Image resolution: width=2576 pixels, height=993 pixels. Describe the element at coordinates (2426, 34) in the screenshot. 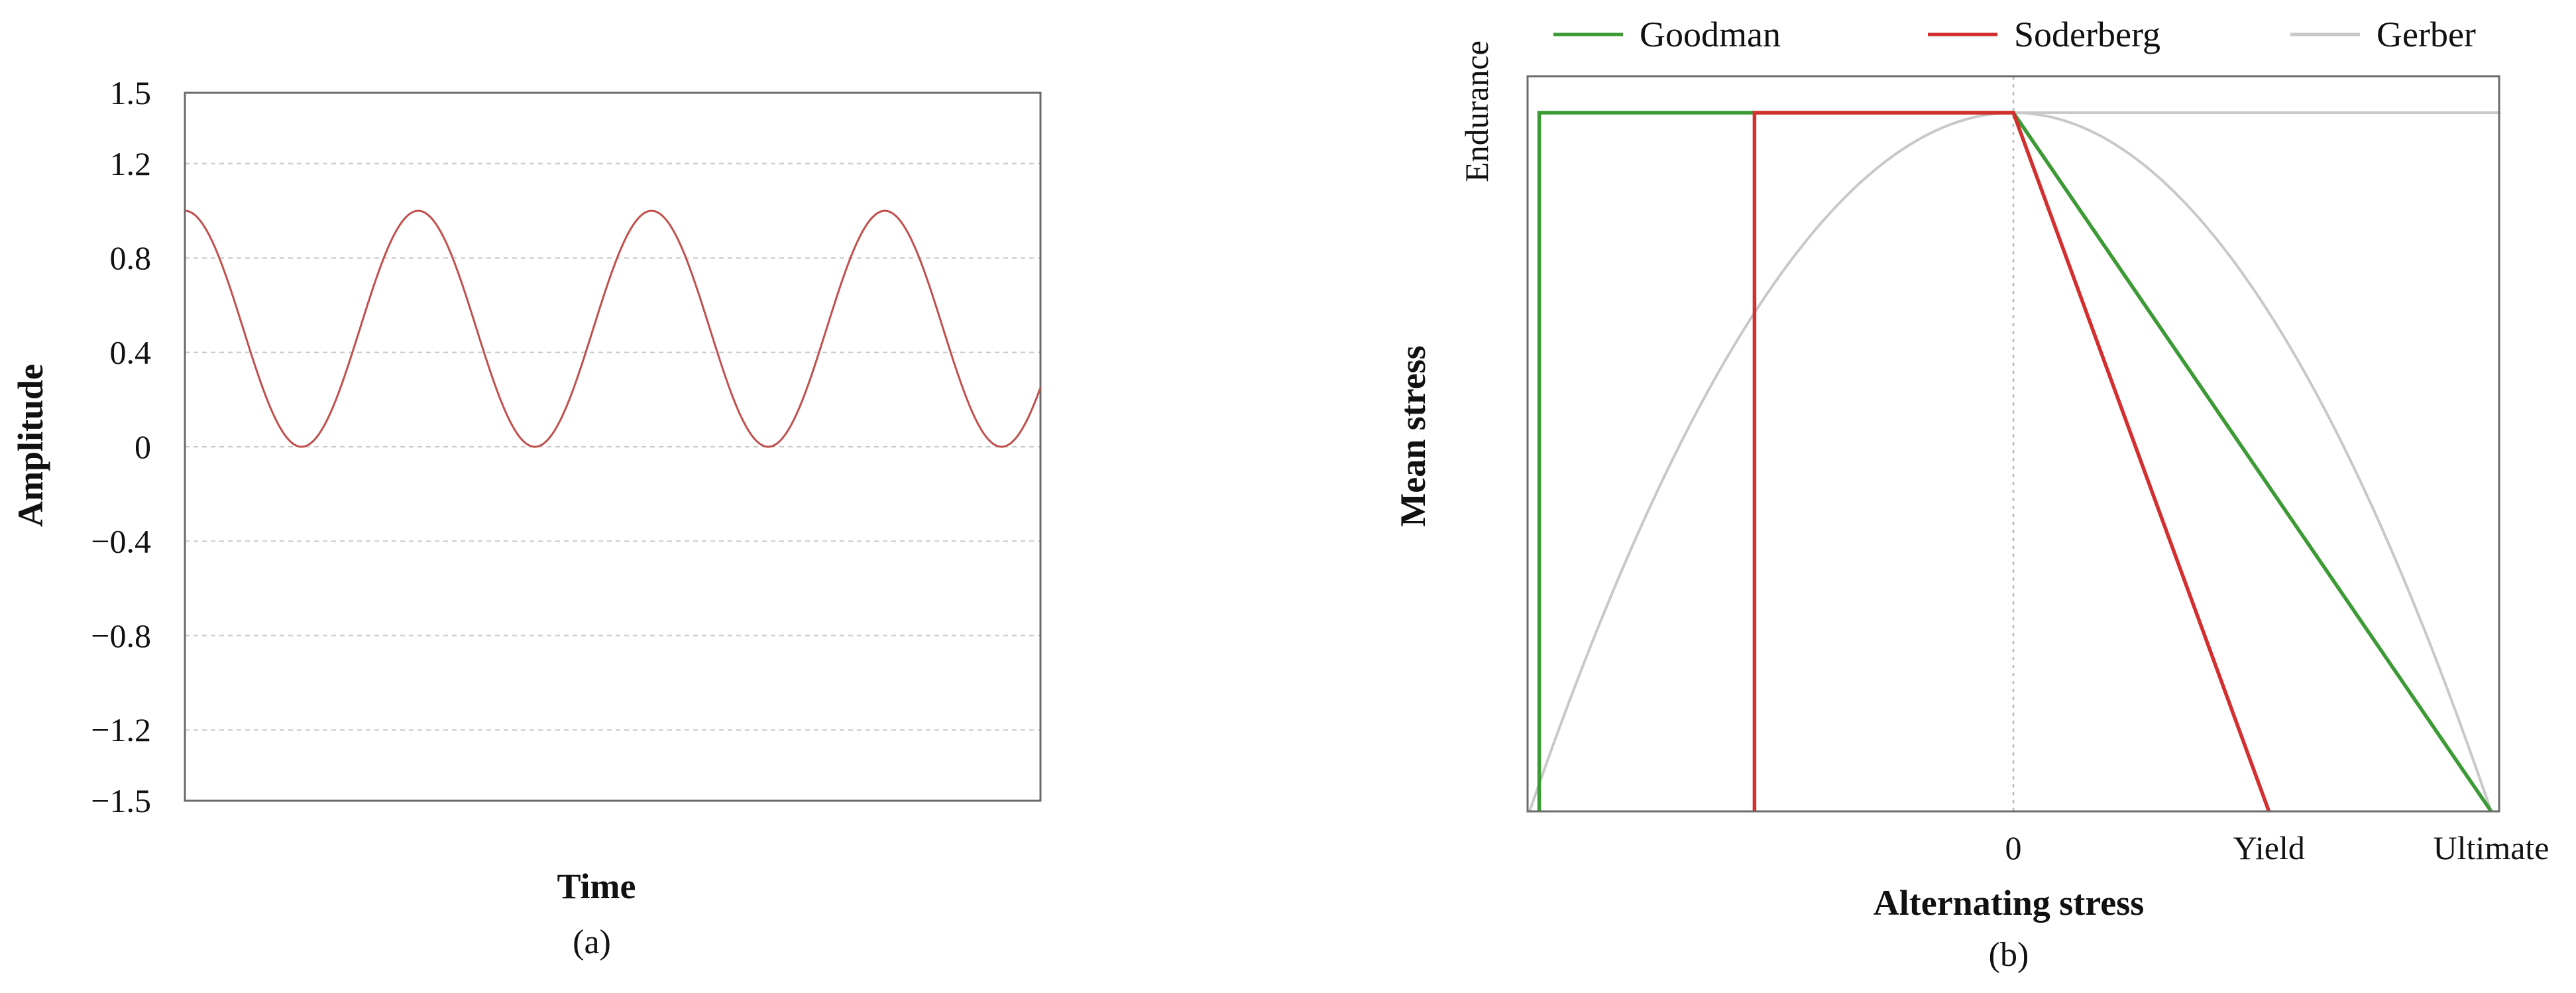

I see `chart-b-legend-label-gerber: Gerber` at that location.